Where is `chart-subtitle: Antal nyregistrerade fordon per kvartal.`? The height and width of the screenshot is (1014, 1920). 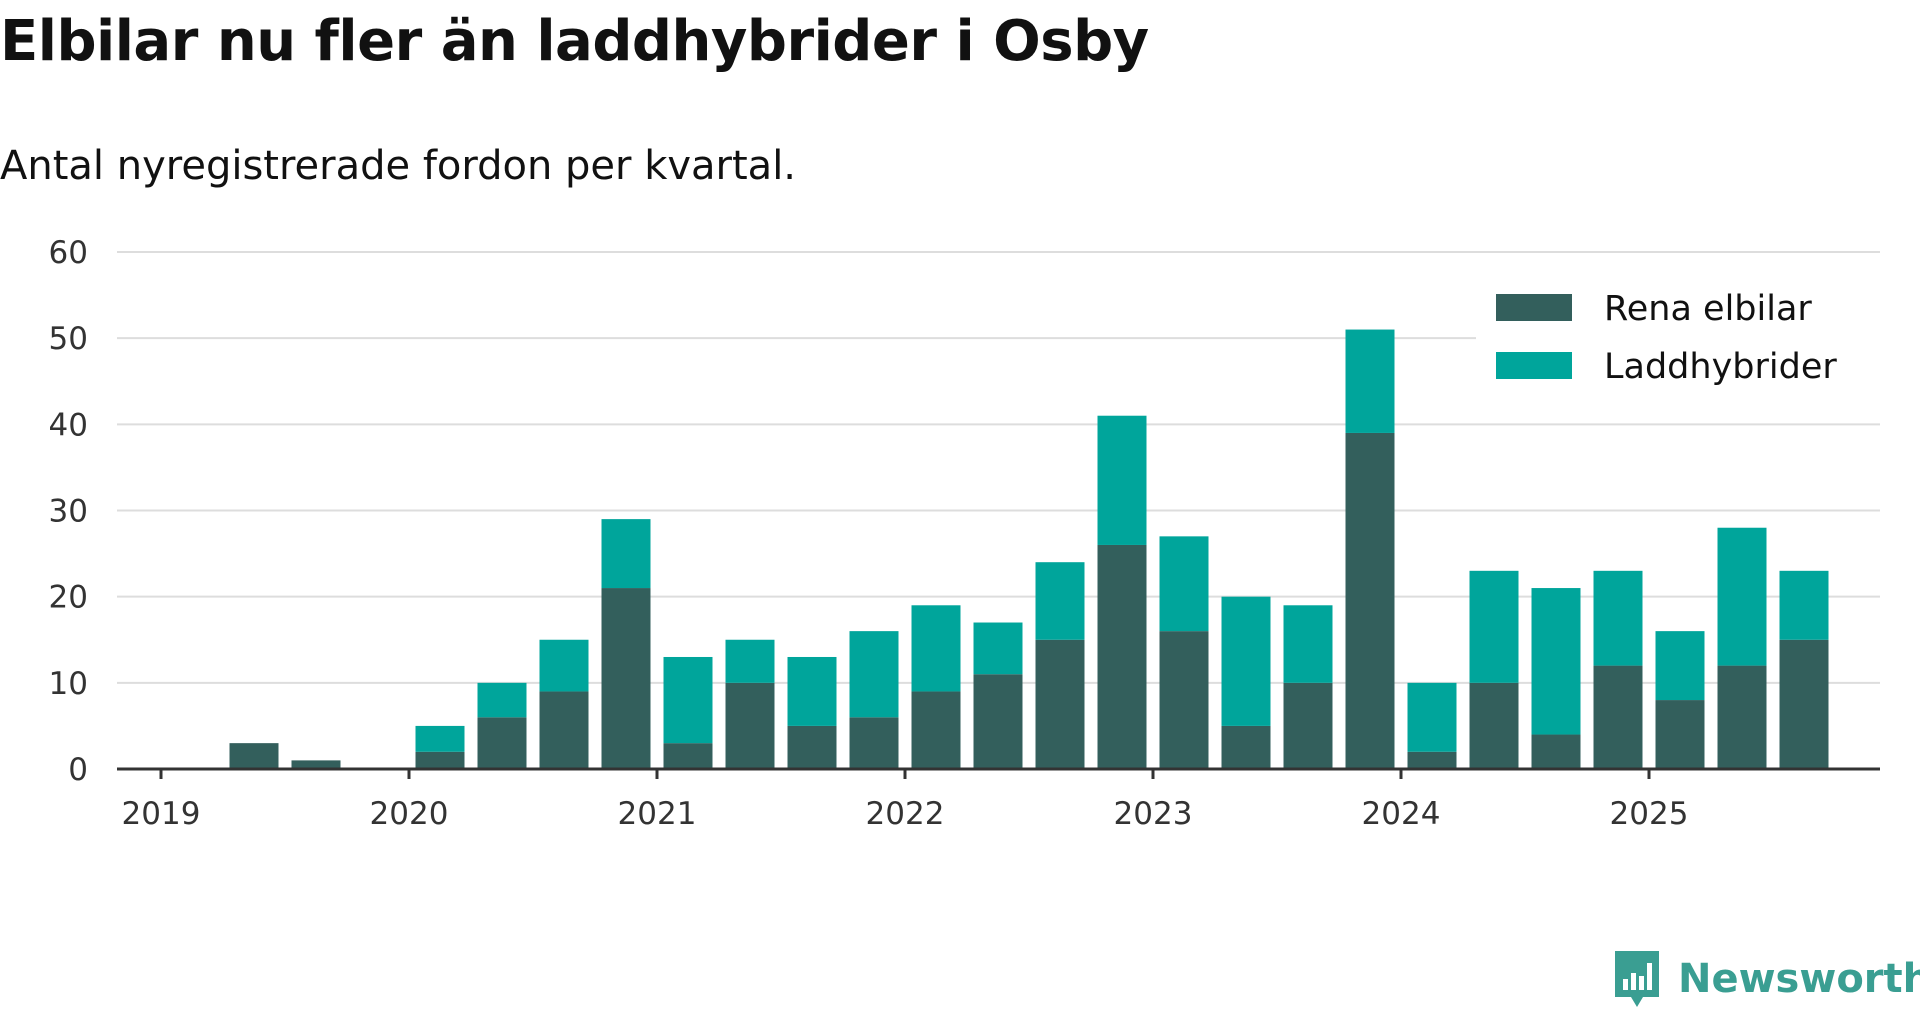 chart-subtitle: Antal nyregistrerade fordon per kvartal. is located at coordinates (398, 166).